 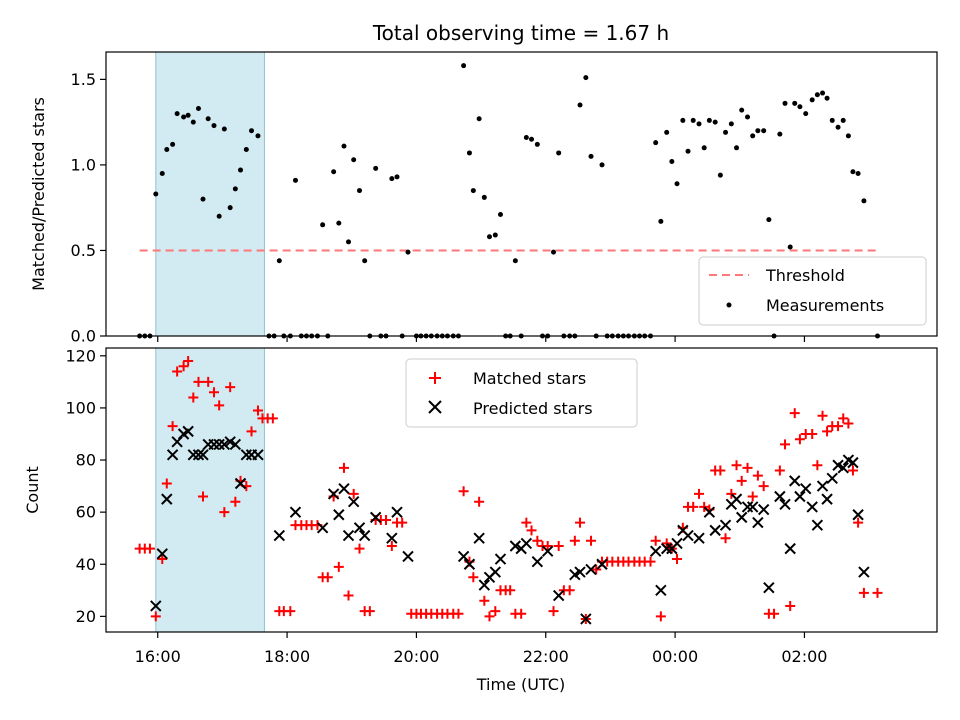 What do you see at coordinates (86, 460) in the screenshot?
I see `y-tick-label: 80` at bounding box center [86, 460].